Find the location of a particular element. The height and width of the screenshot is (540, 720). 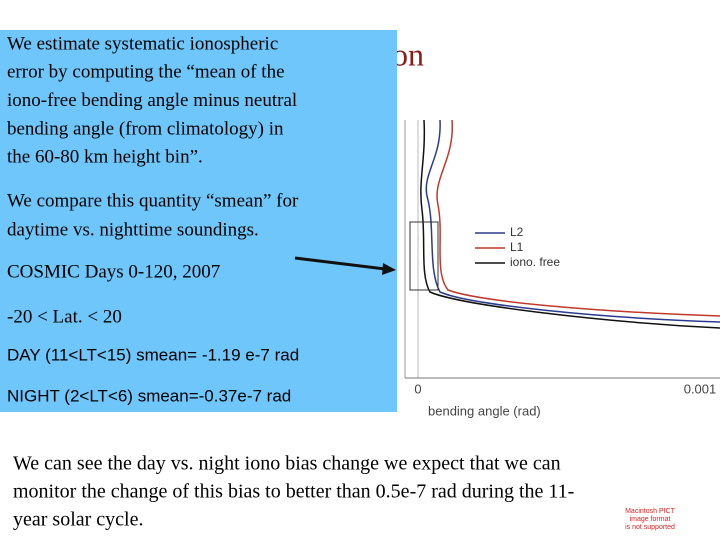

box-line: We compare this quantity “smean” for is located at coordinates (153, 200).